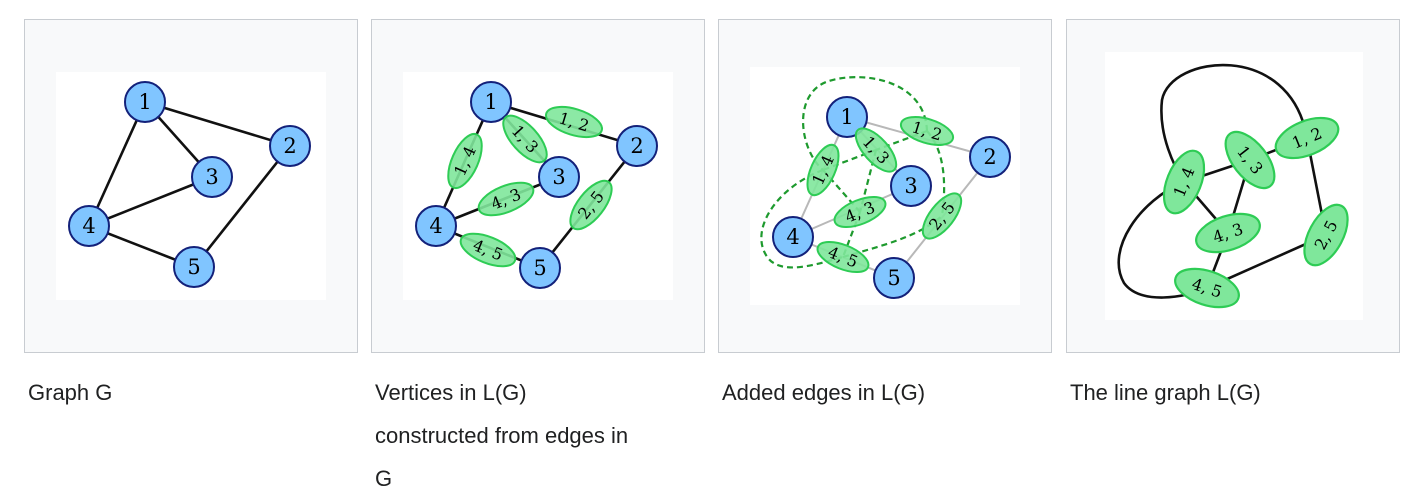 This screenshot has width=1426, height=504. What do you see at coordinates (1207, 288) in the screenshot?
I see `lg-vertex-4-5: 4, 5` at bounding box center [1207, 288].